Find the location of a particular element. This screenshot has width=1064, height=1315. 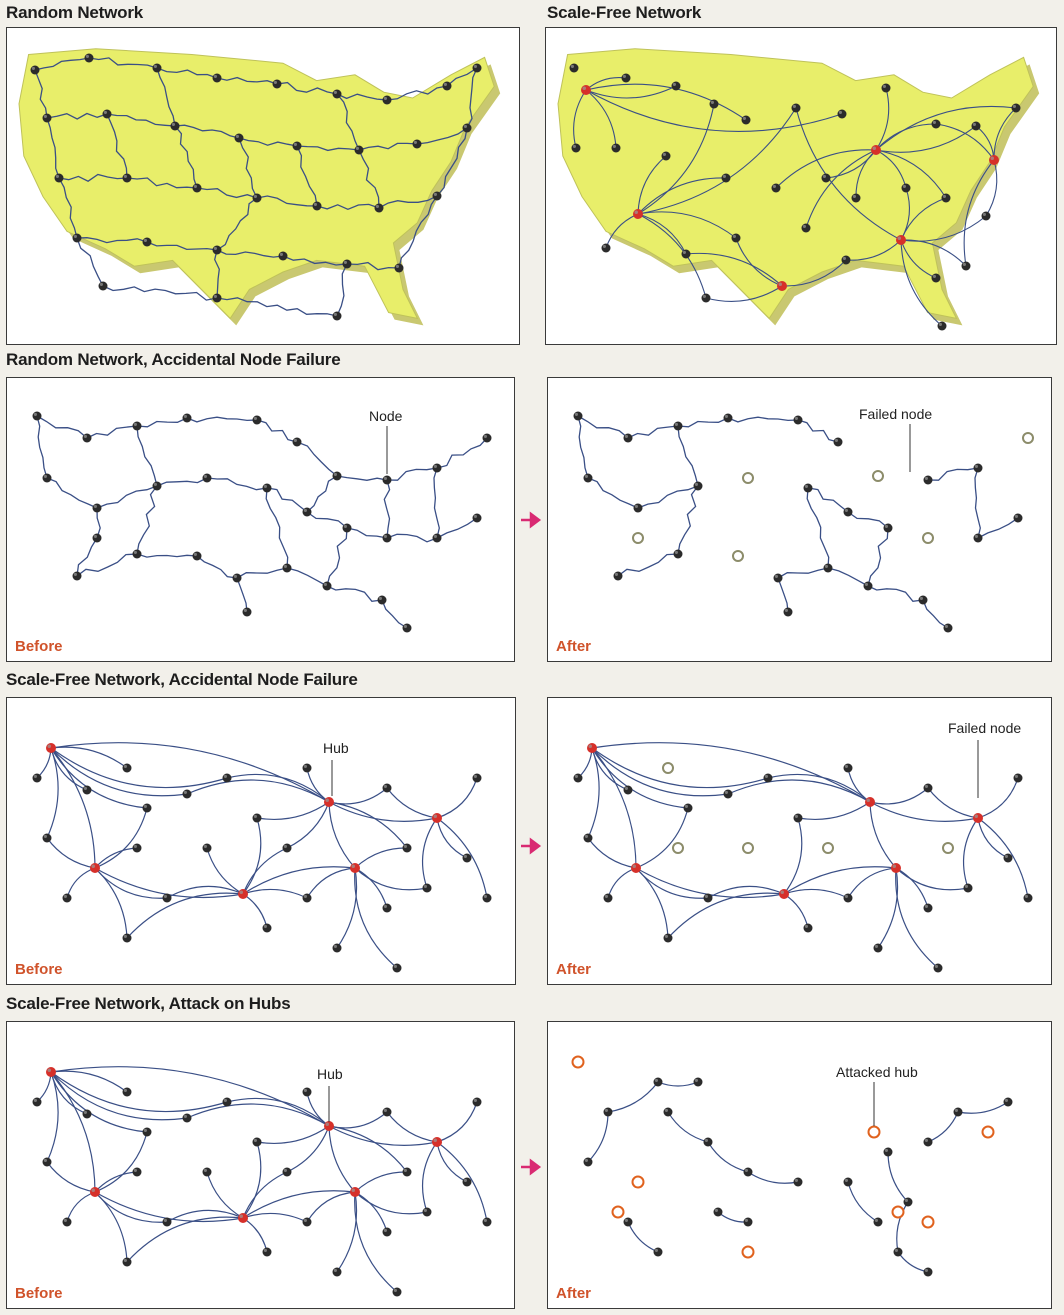

failed-node is located at coordinates (878, 476).